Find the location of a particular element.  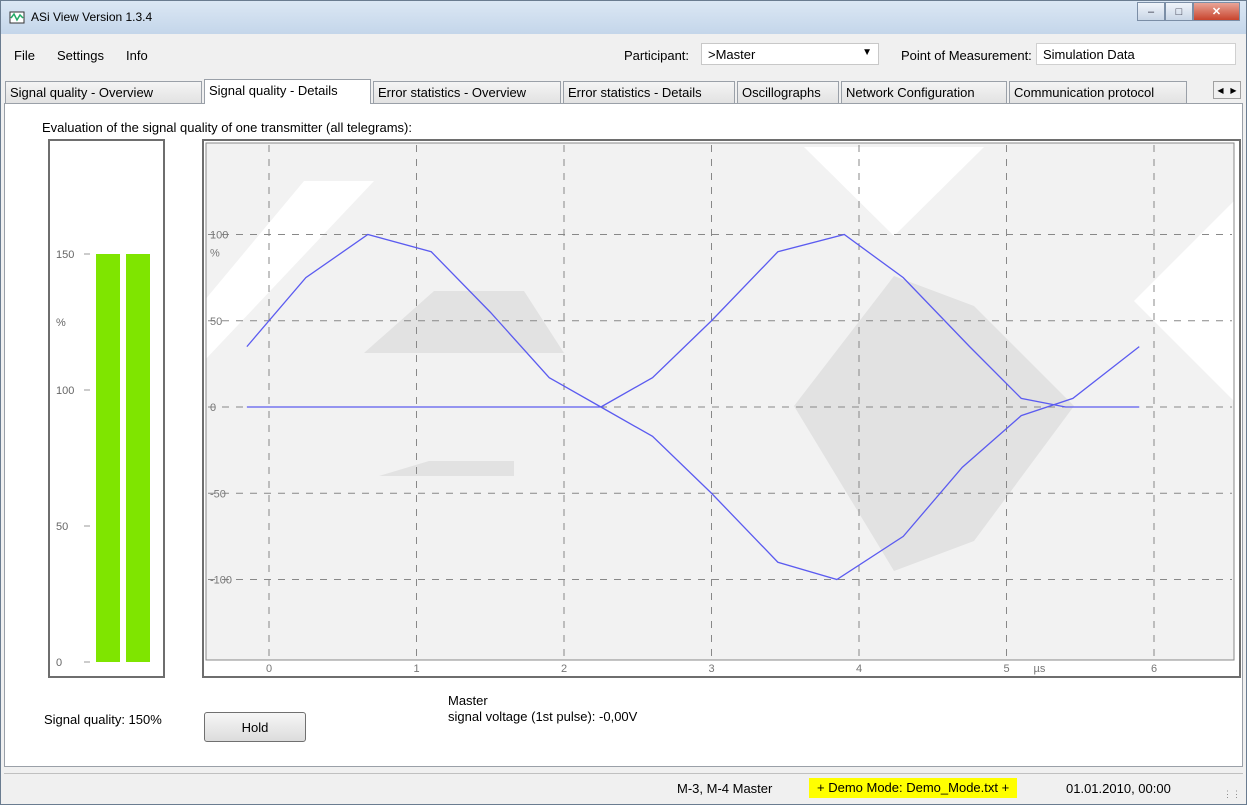

y-tick-label: 0 is located at coordinates (213, 408).